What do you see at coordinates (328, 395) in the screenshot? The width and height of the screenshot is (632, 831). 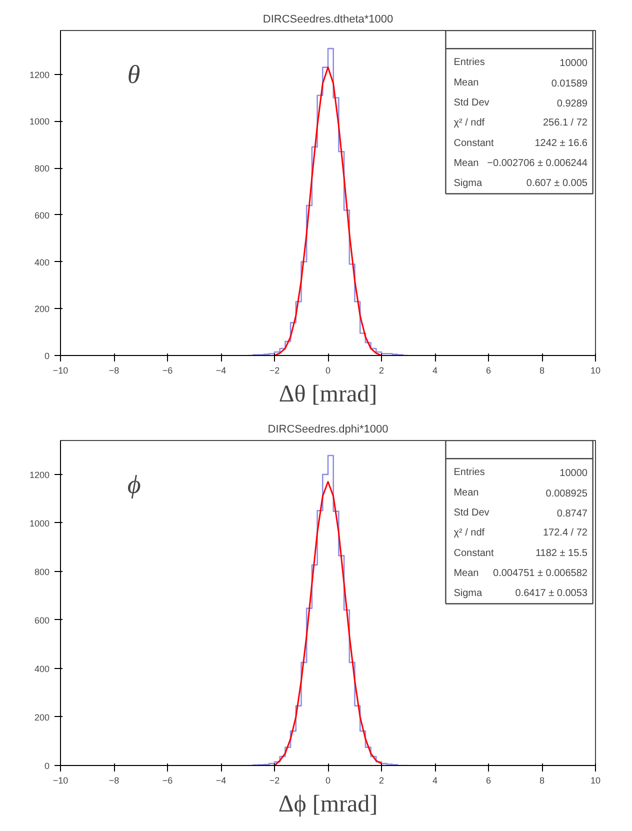 I see `x-axis-title: Δθ [mrad]` at bounding box center [328, 395].